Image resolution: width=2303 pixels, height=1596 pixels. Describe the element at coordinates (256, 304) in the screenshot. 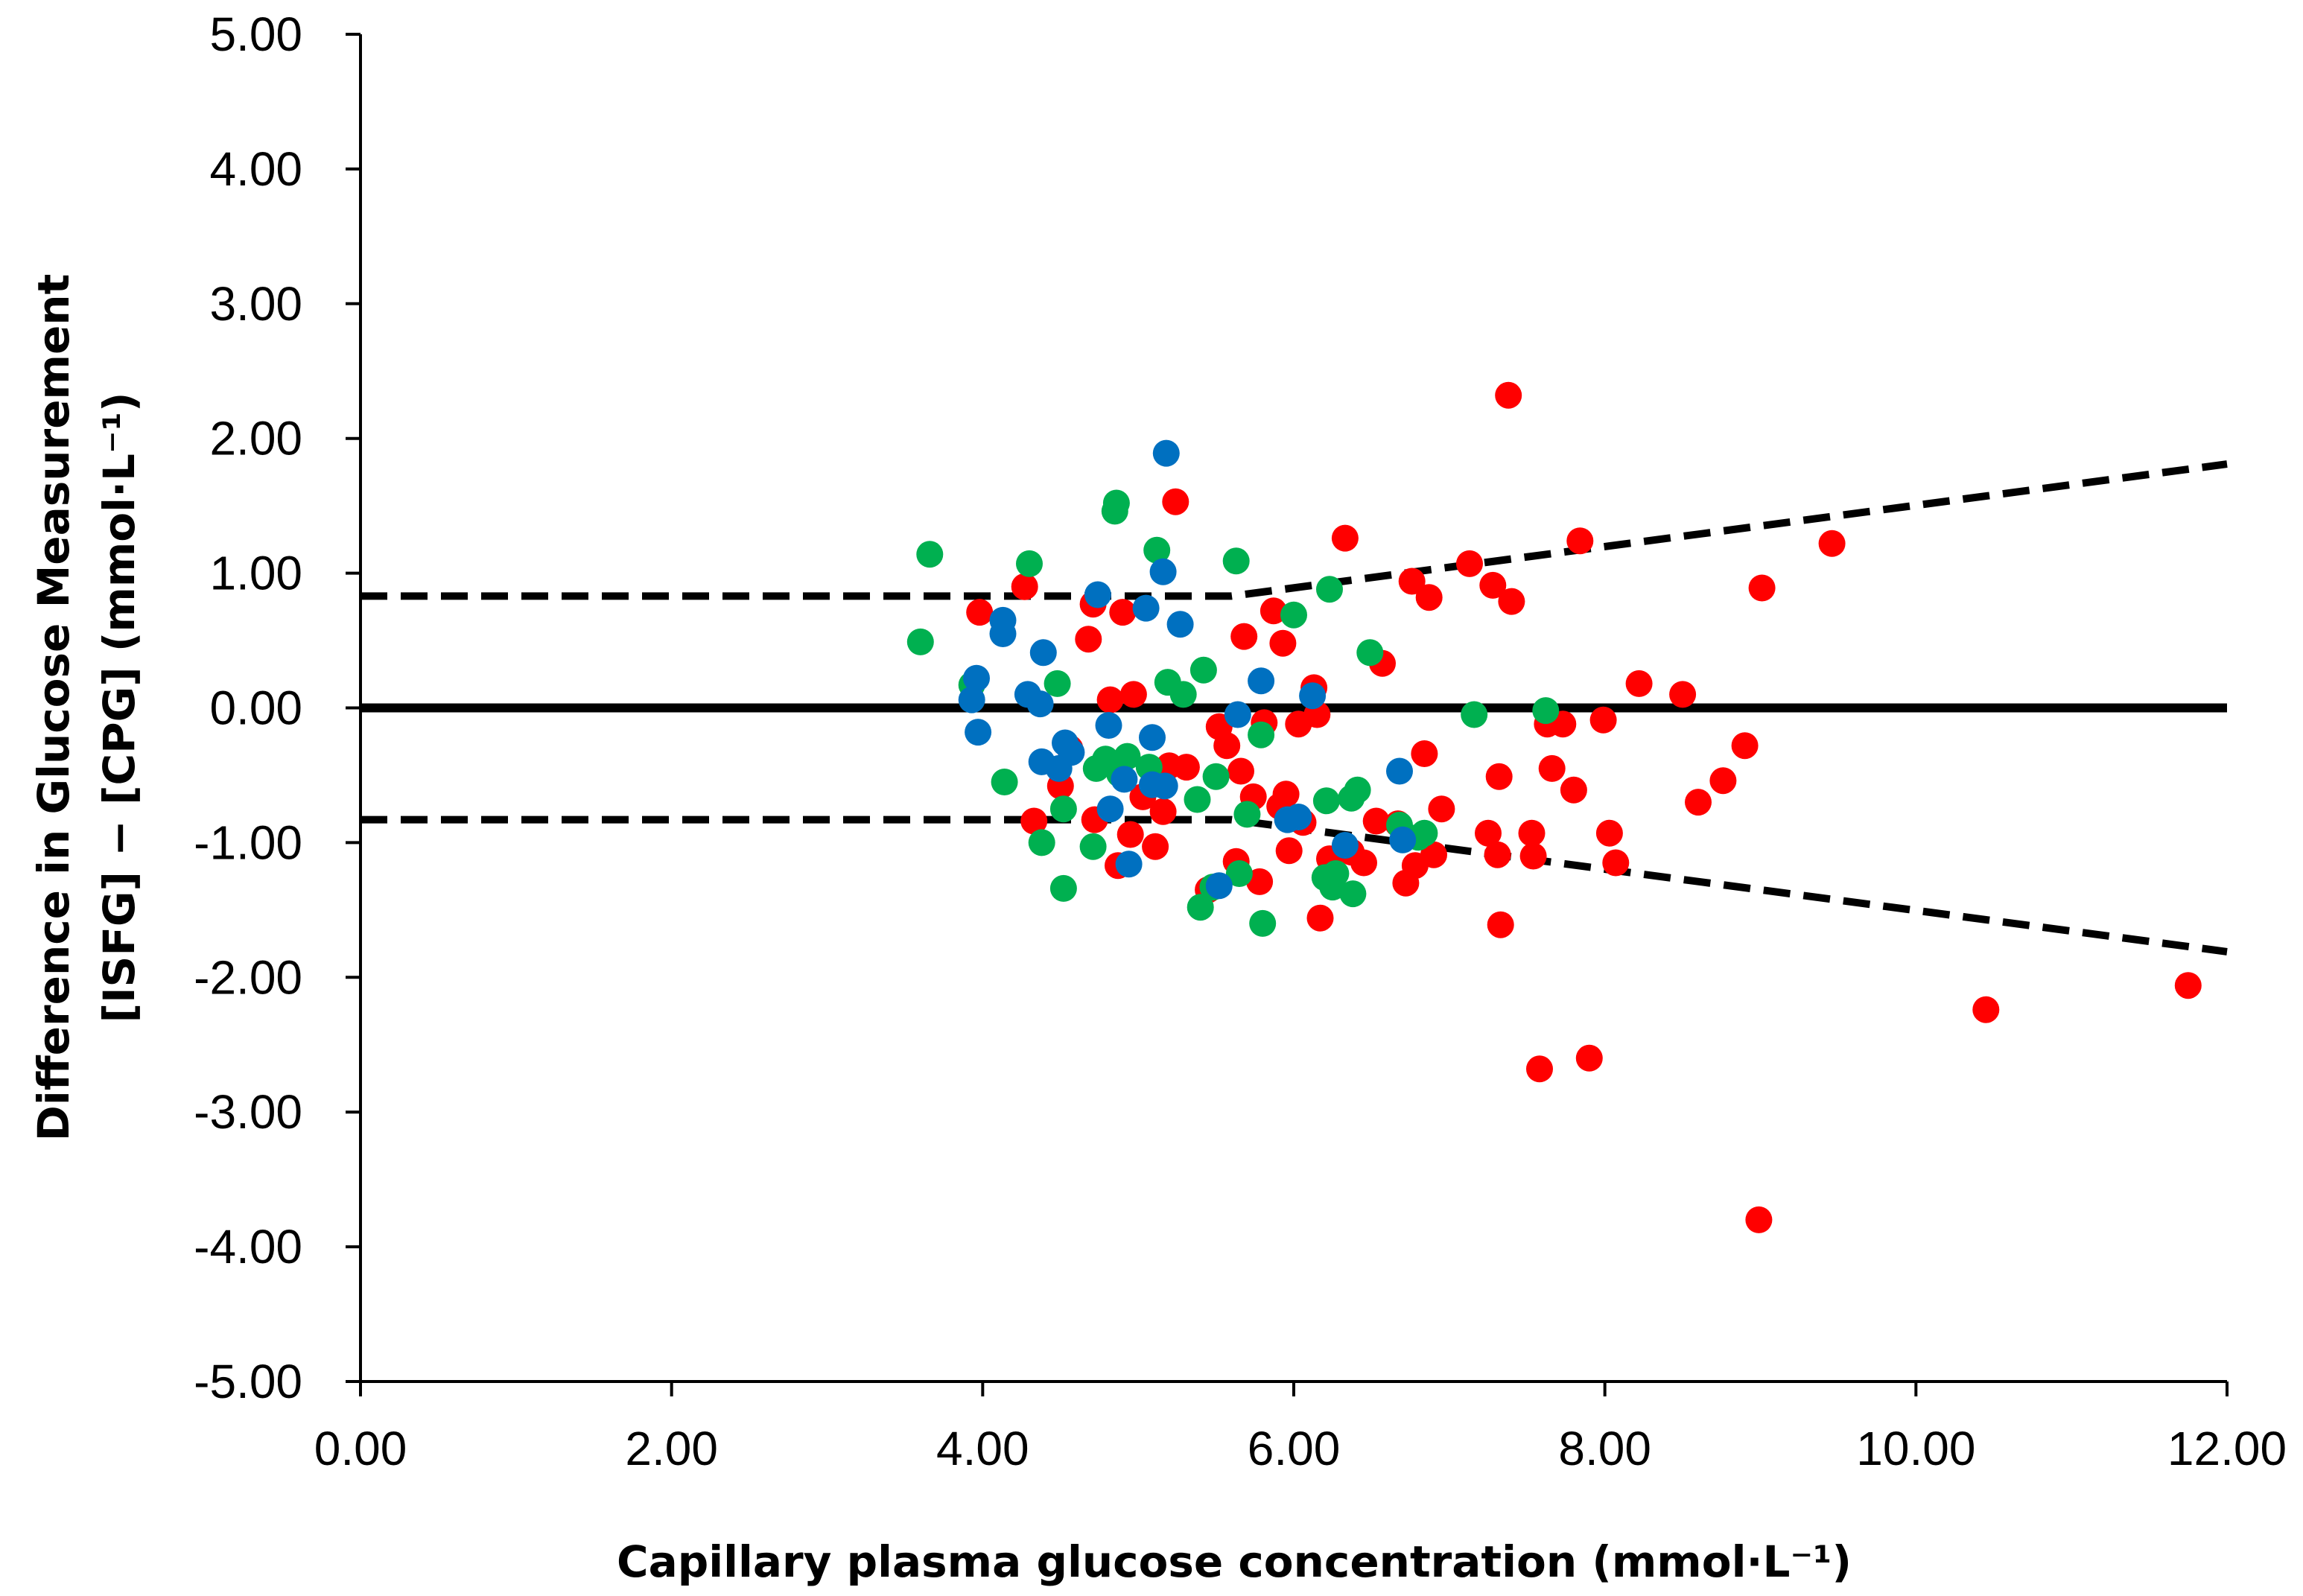

I see `y-tick-label: 3.00` at that location.